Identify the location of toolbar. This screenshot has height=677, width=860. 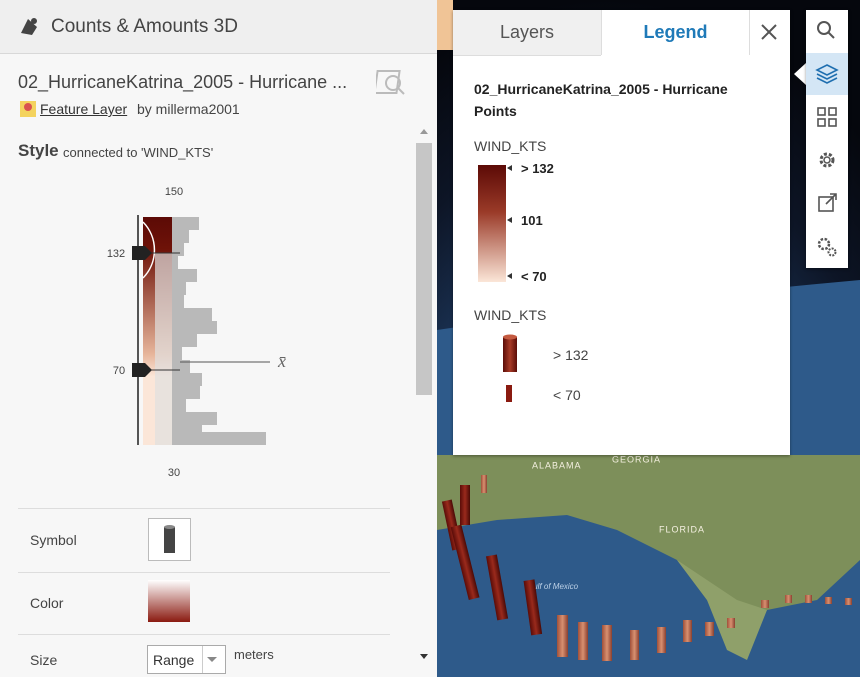
(827, 139).